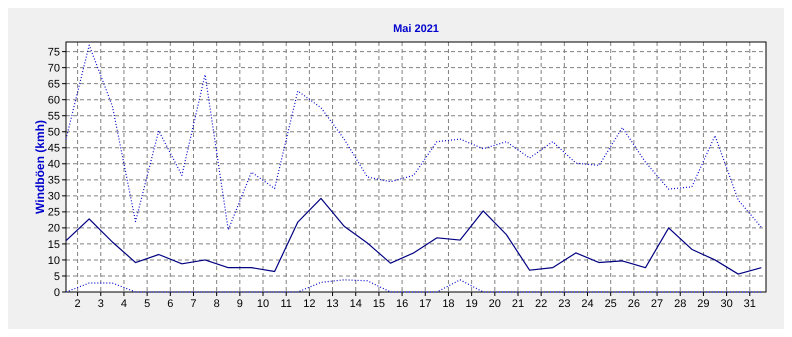 This screenshot has height=337, width=792. What do you see at coordinates (518, 304) in the screenshot?
I see `x-tick-label: 21` at bounding box center [518, 304].